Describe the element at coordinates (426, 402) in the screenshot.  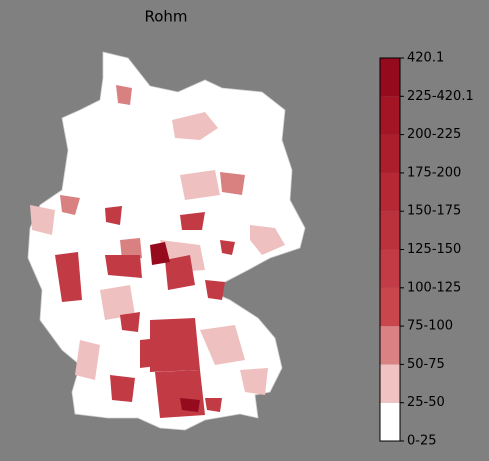
I see `colorbar-label: 25-50` at that location.